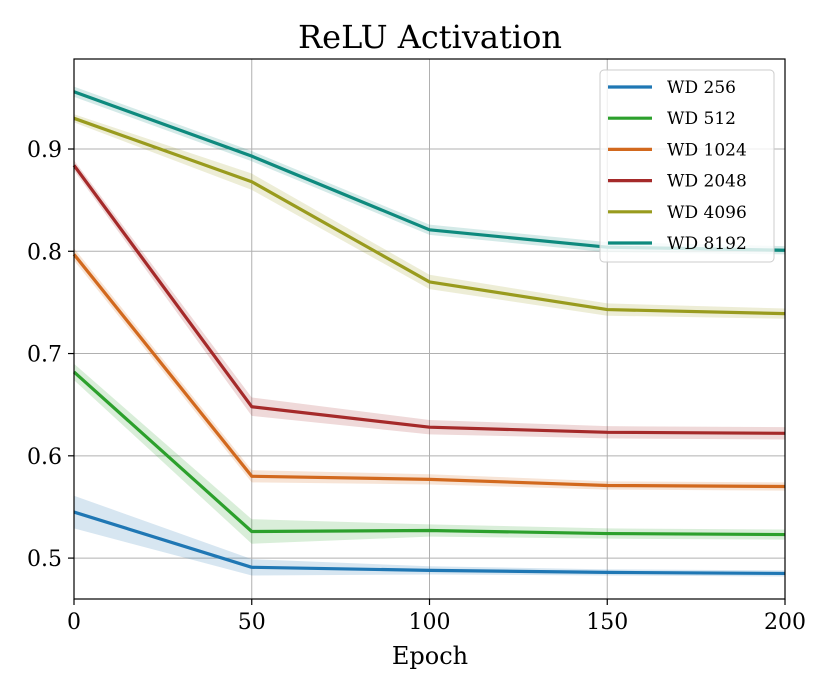 The image size is (830, 692). Describe the element at coordinates (44, 355) in the screenshot. I see `y-tick-label: 0.7` at that location.